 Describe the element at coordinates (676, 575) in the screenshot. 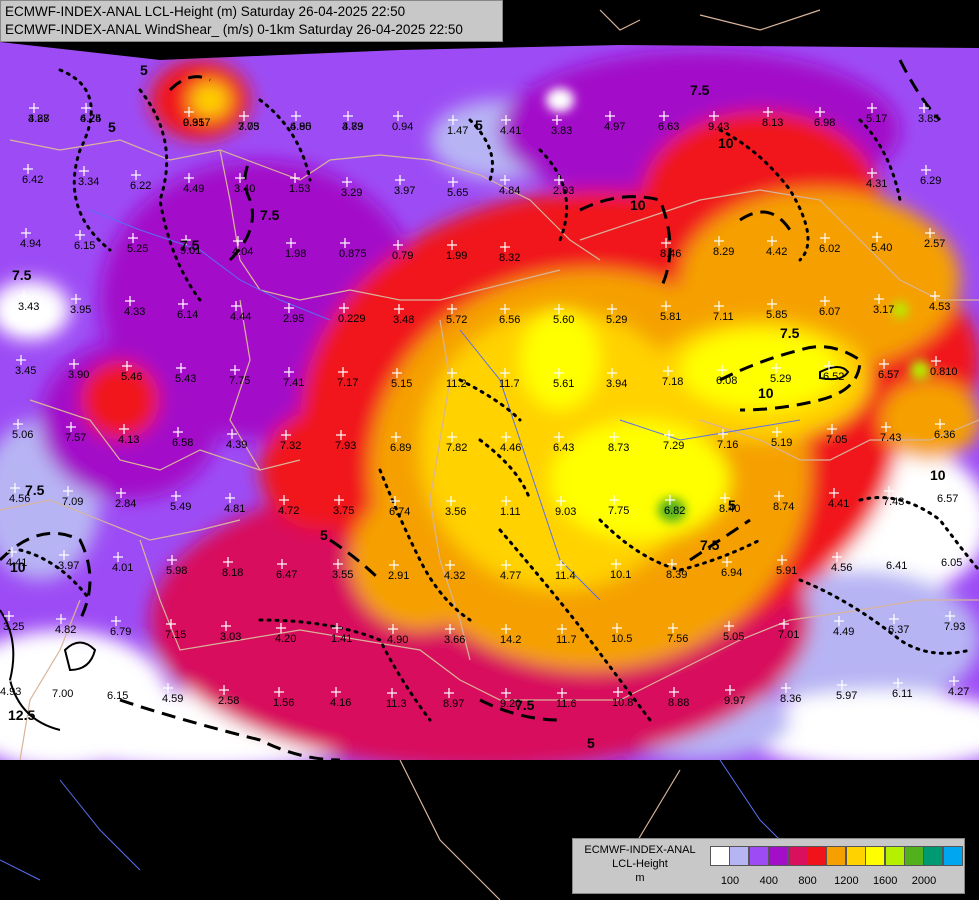

I see `grid-value: 8.39` at that location.